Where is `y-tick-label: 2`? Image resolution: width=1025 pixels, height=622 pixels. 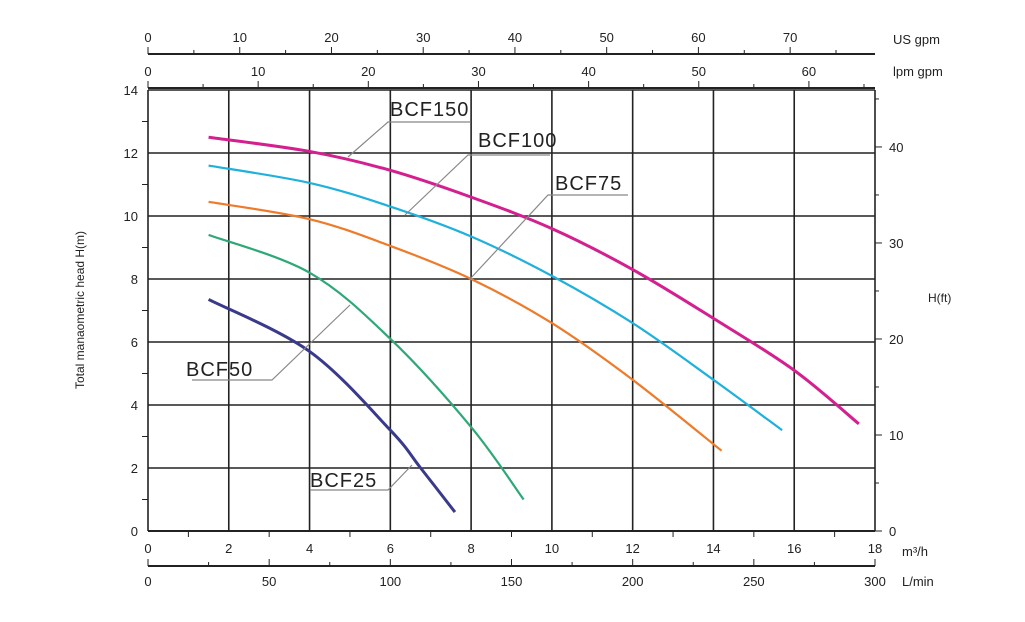
y-tick-label: 2 is located at coordinates (134, 468).